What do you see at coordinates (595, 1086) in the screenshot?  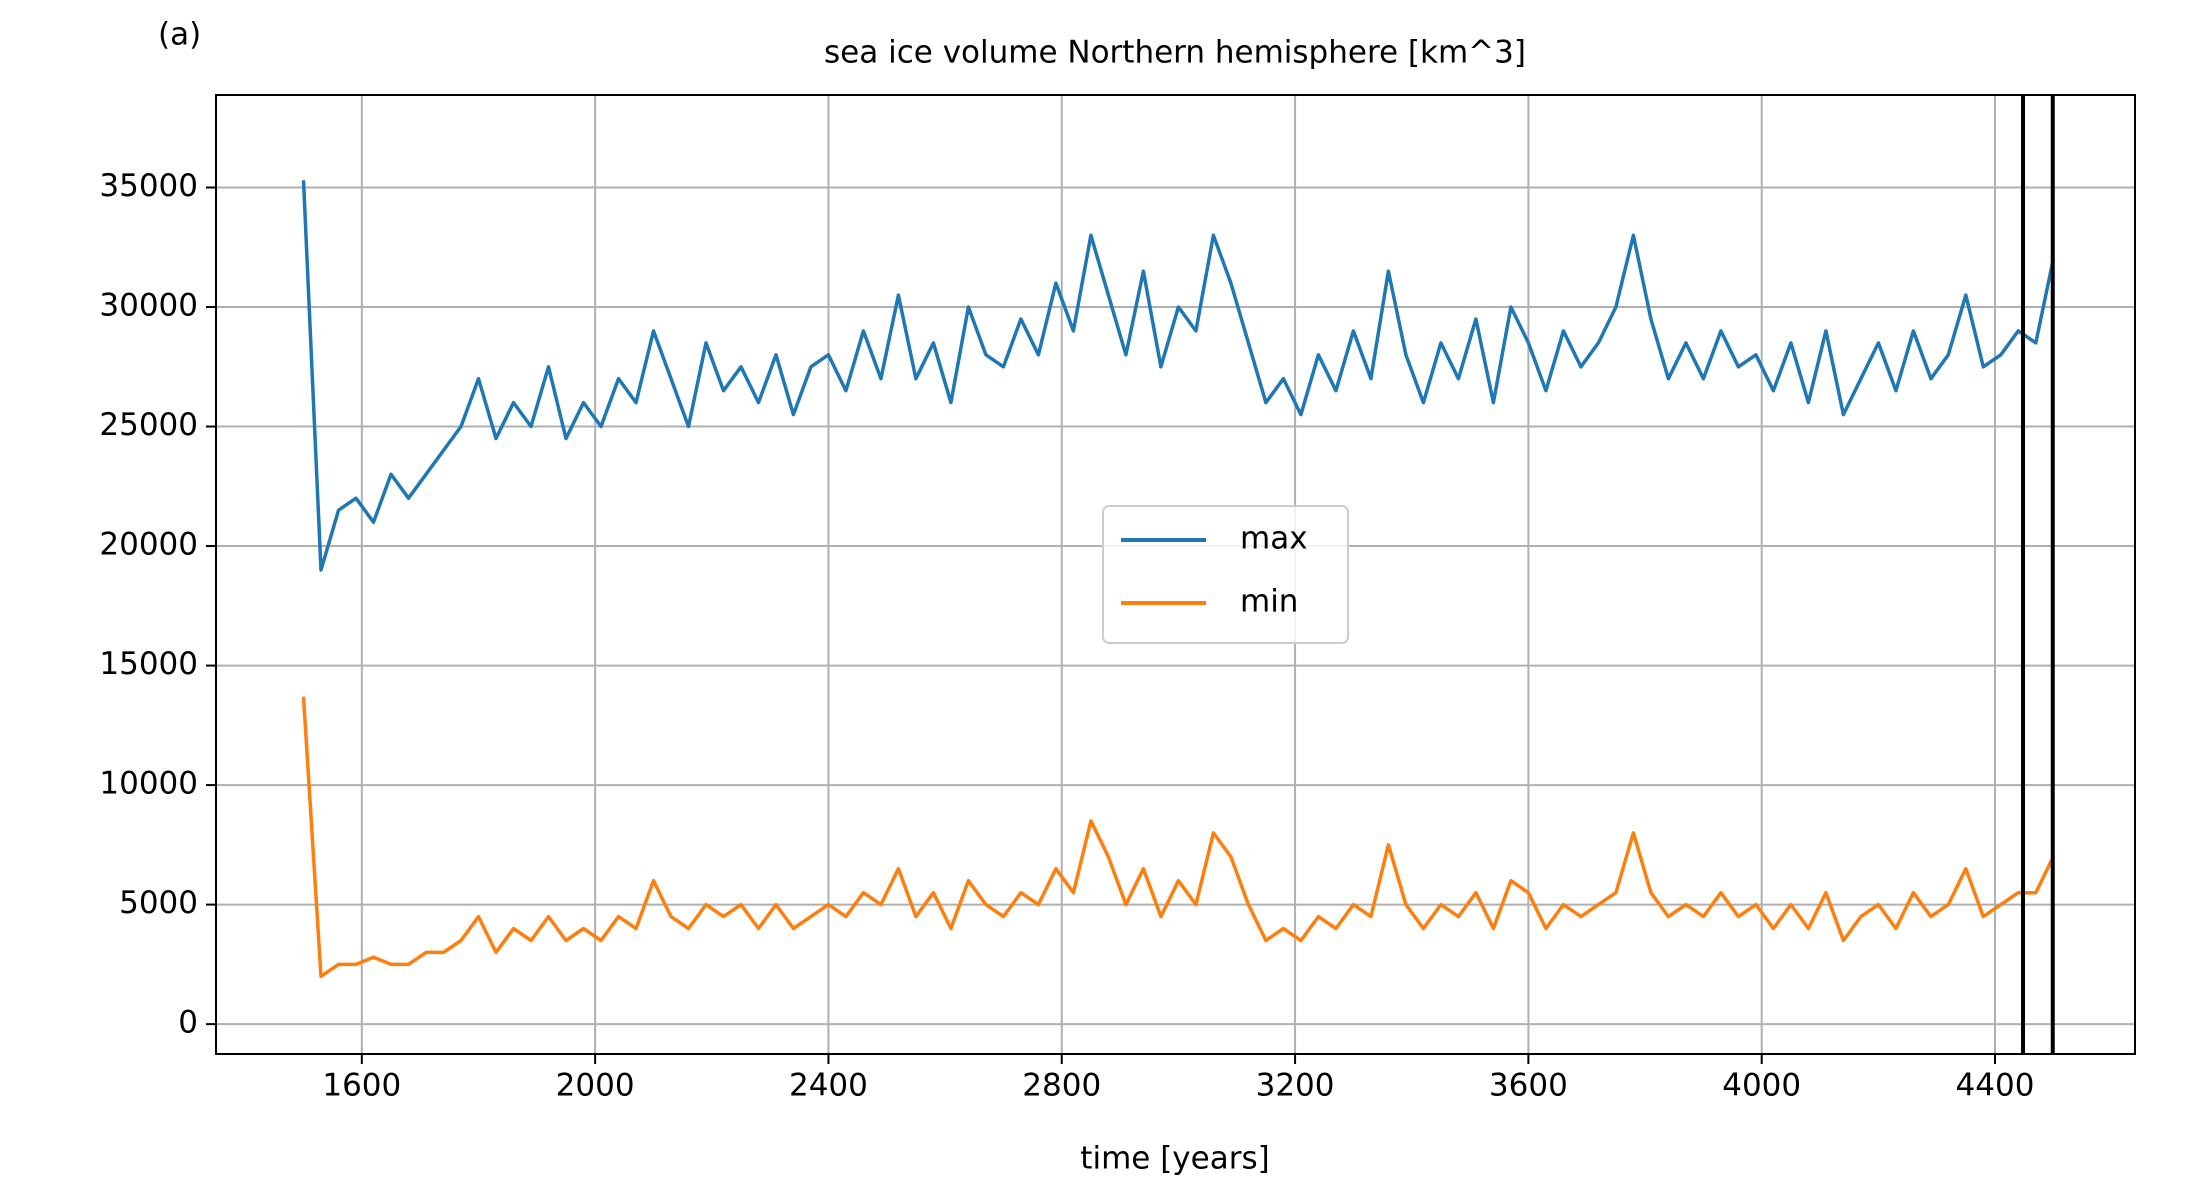 I see `x-tick-label: 2000` at bounding box center [595, 1086].